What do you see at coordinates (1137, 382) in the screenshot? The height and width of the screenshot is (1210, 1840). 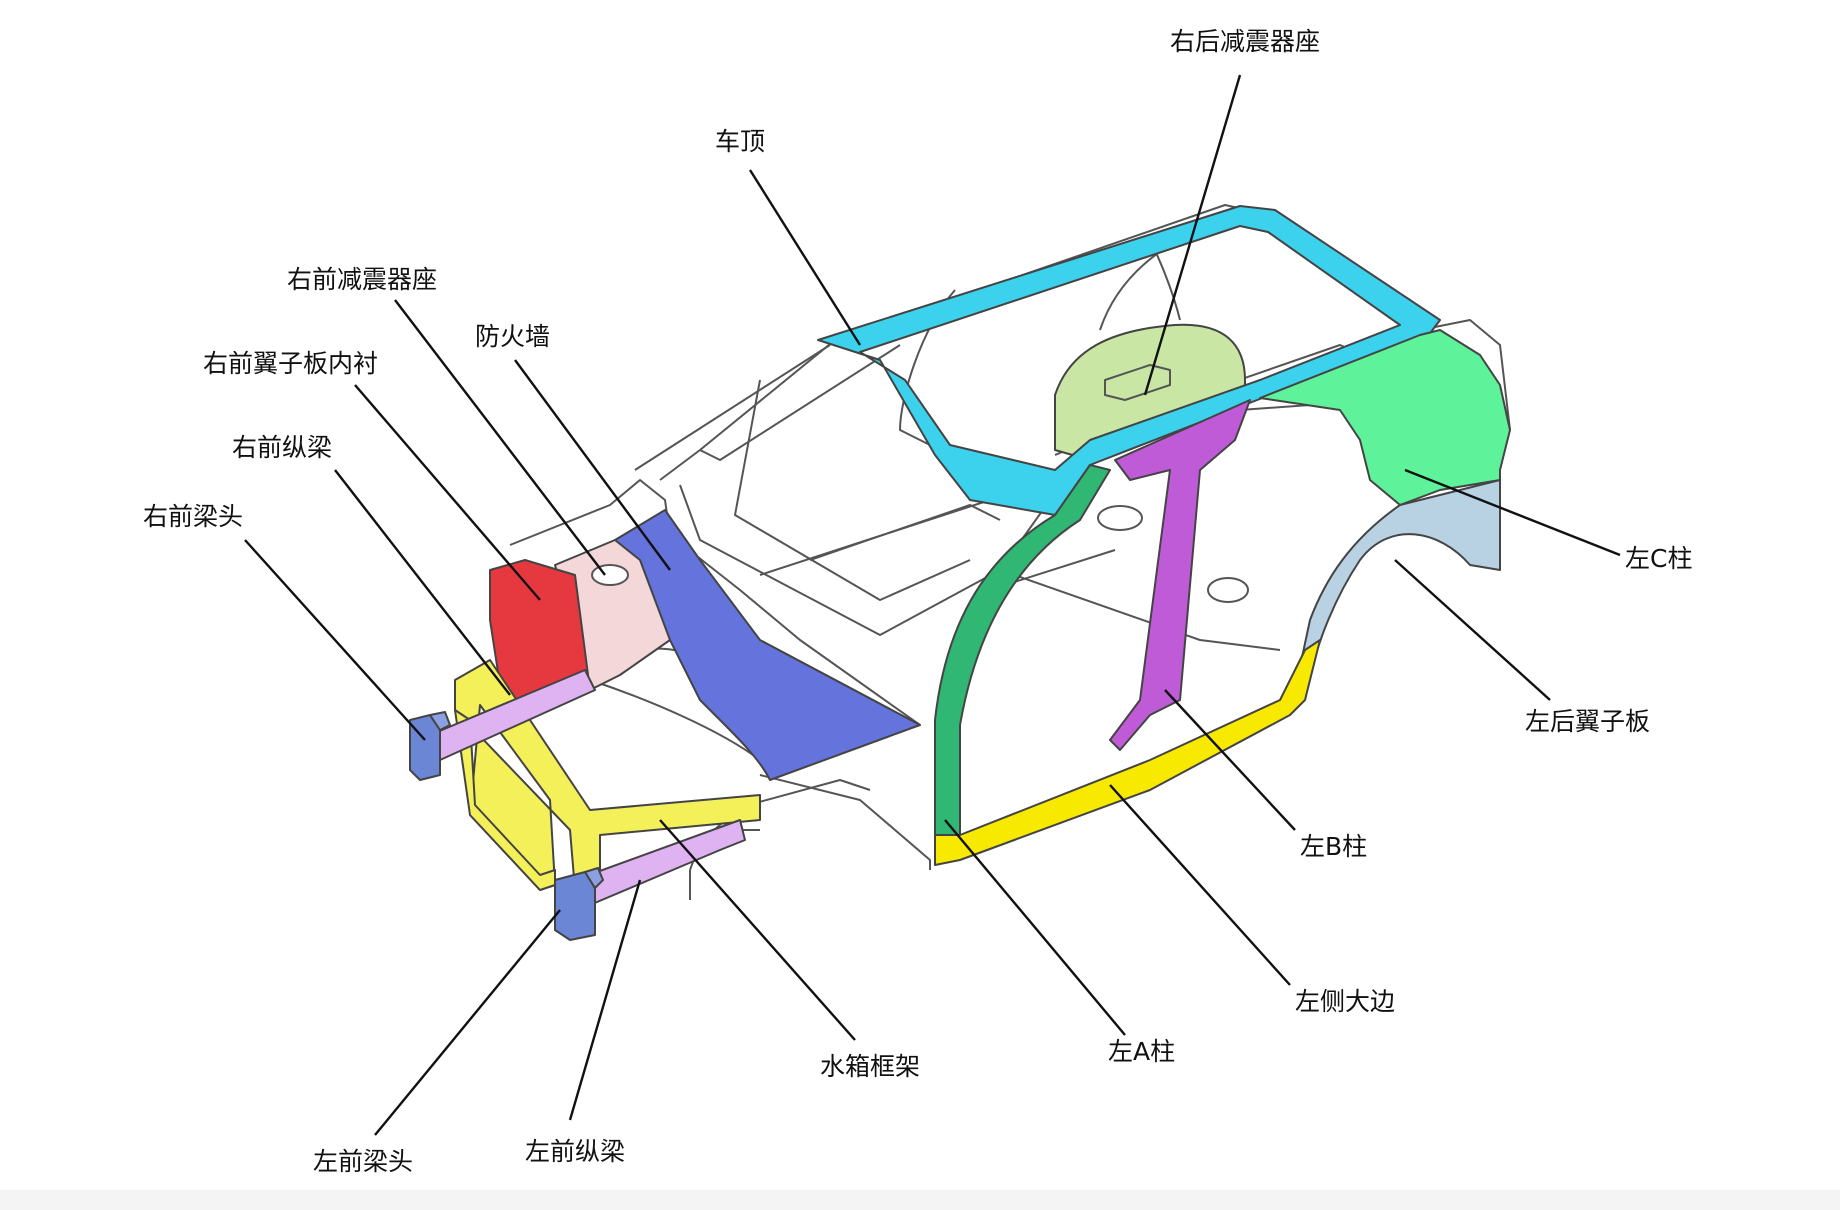 I see `rear-shock-tower-detail` at bounding box center [1137, 382].